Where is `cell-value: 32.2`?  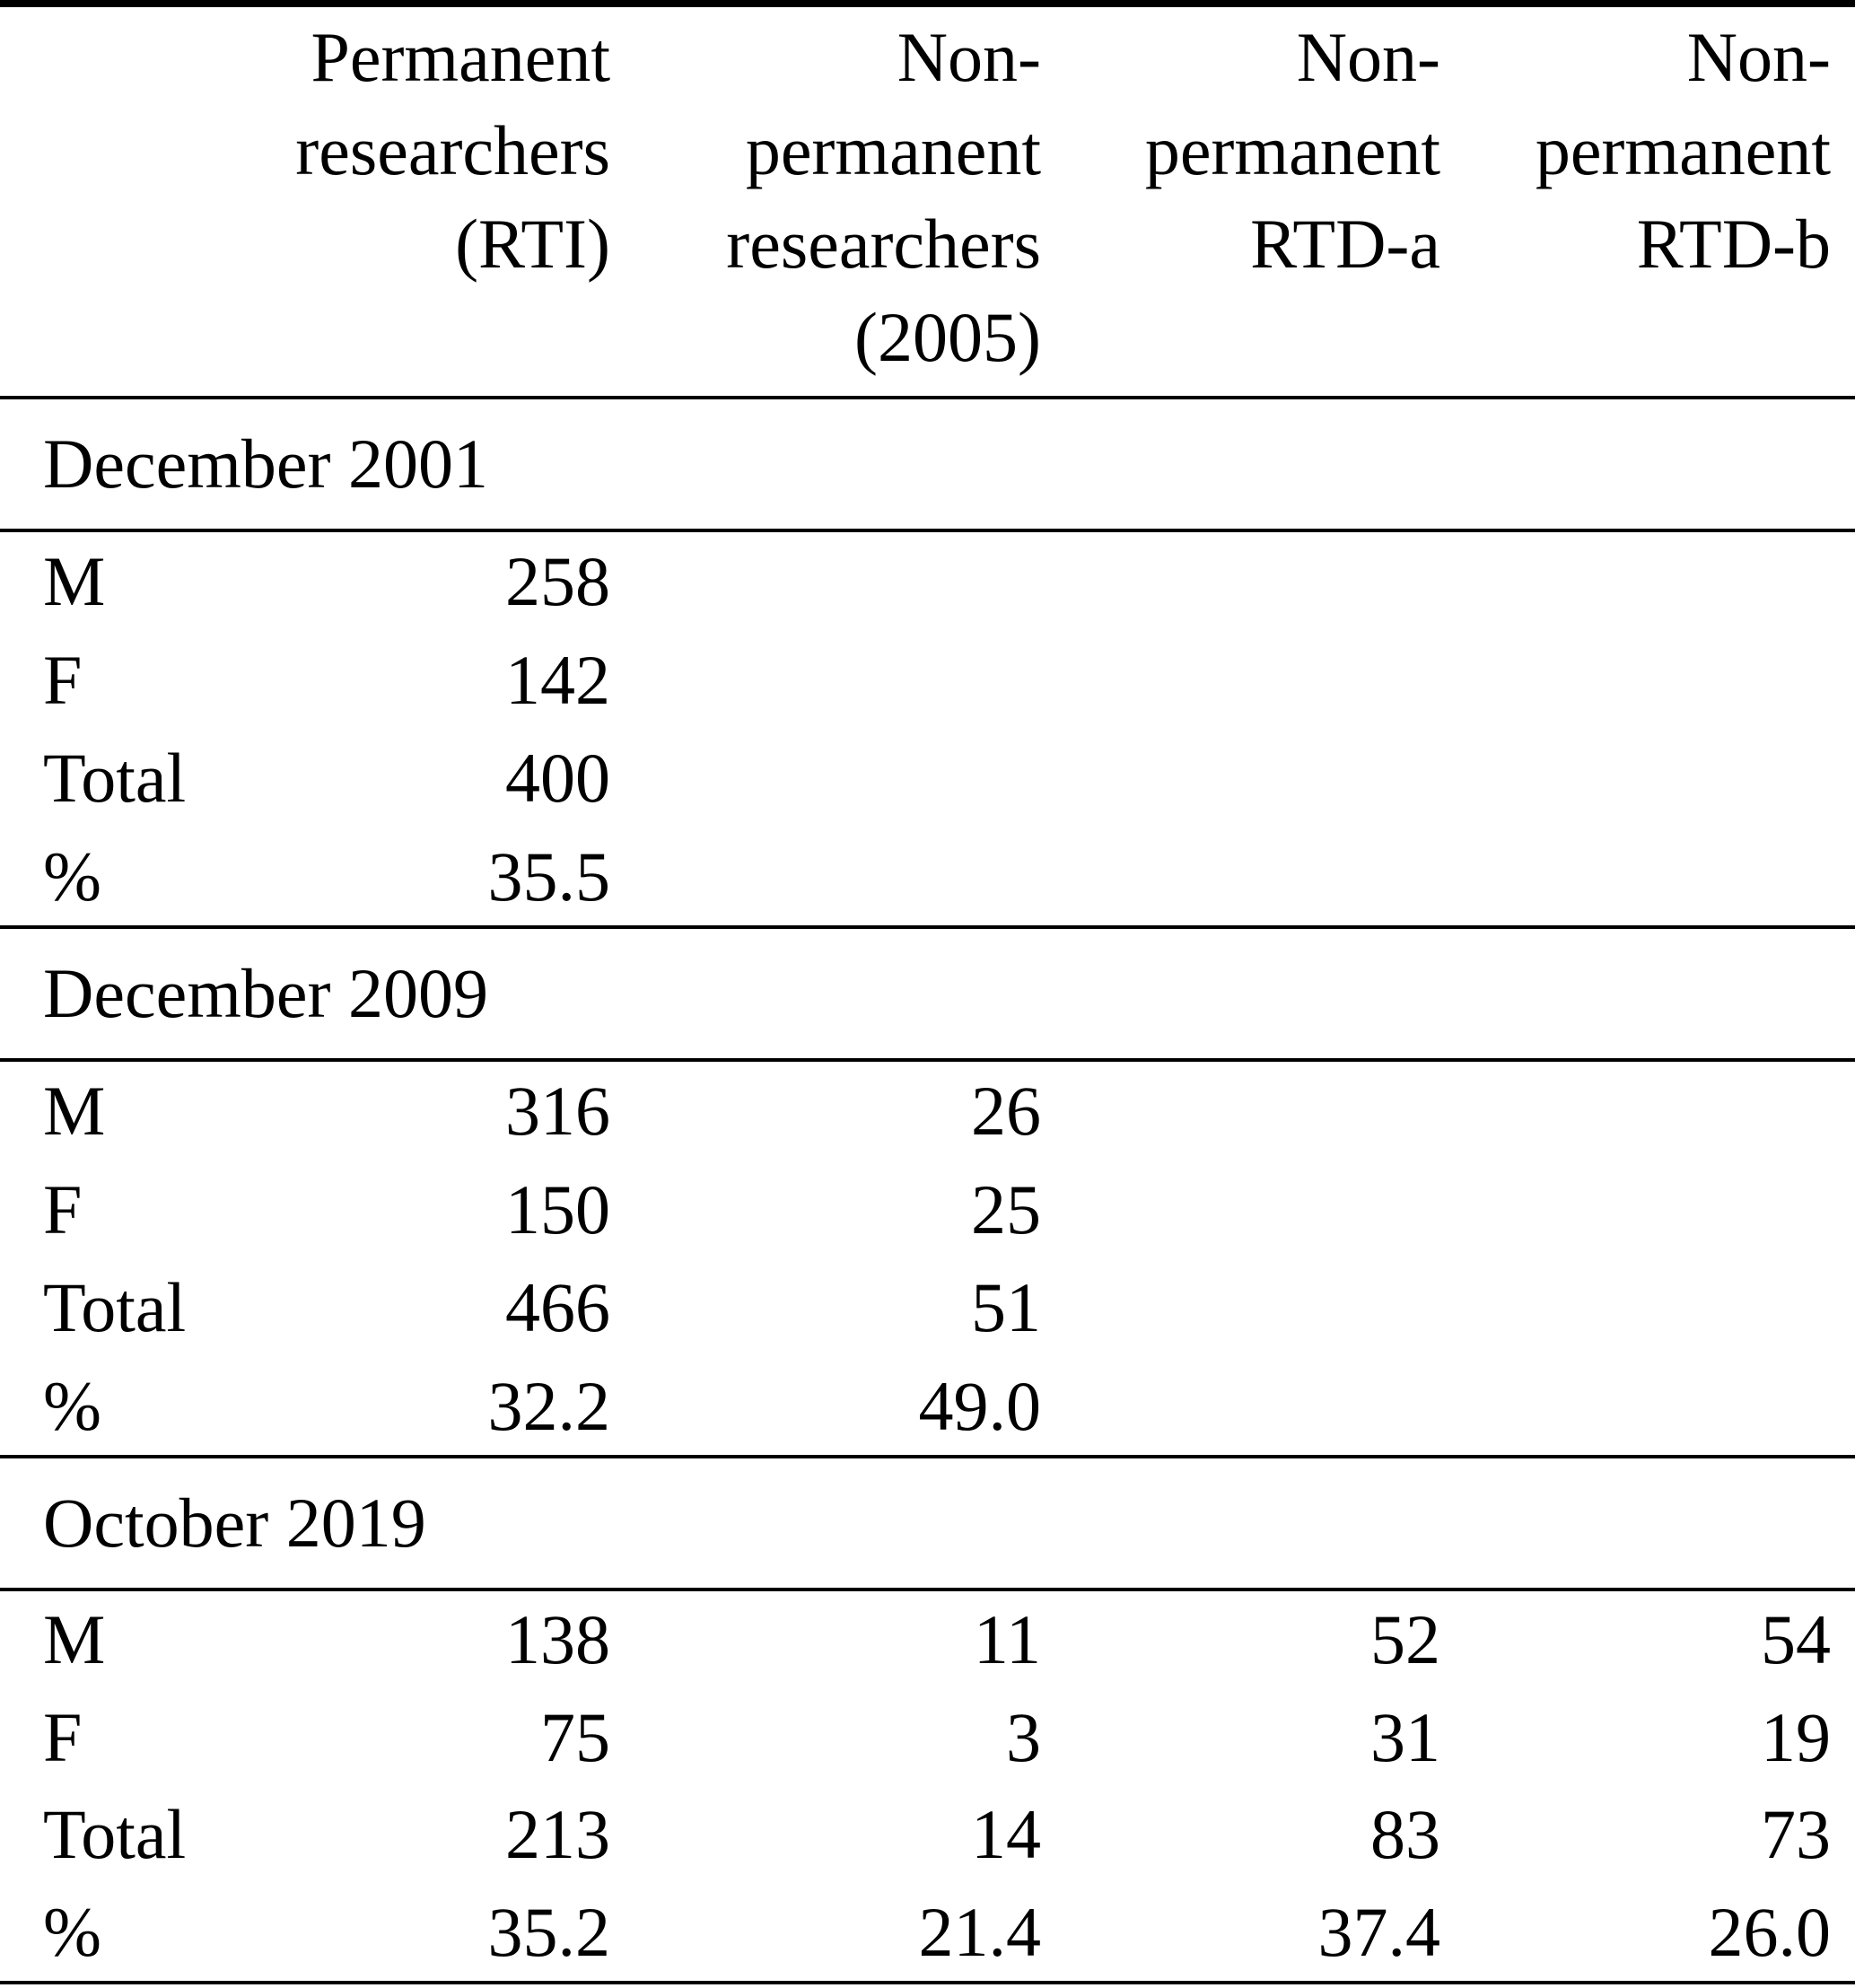 cell-value: 32.2 is located at coordinates (549, 1405).